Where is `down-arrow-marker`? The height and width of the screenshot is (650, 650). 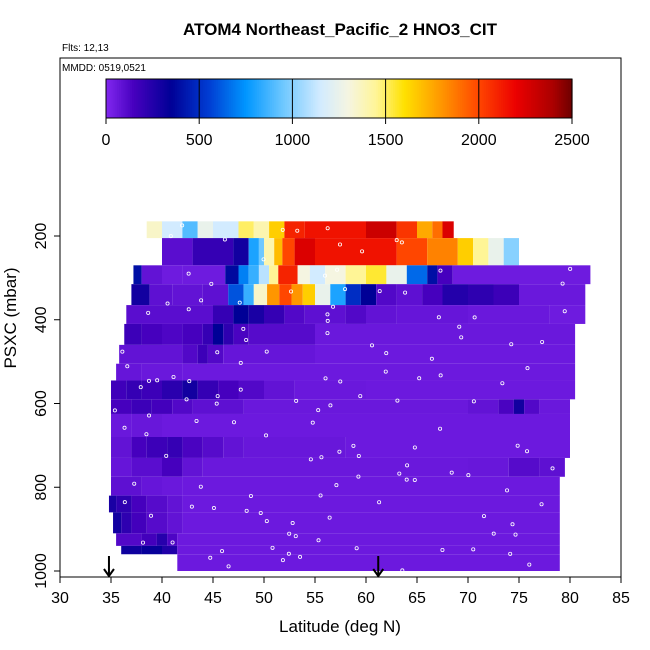 down-arrow-marker is located at coordinates (378, 567).